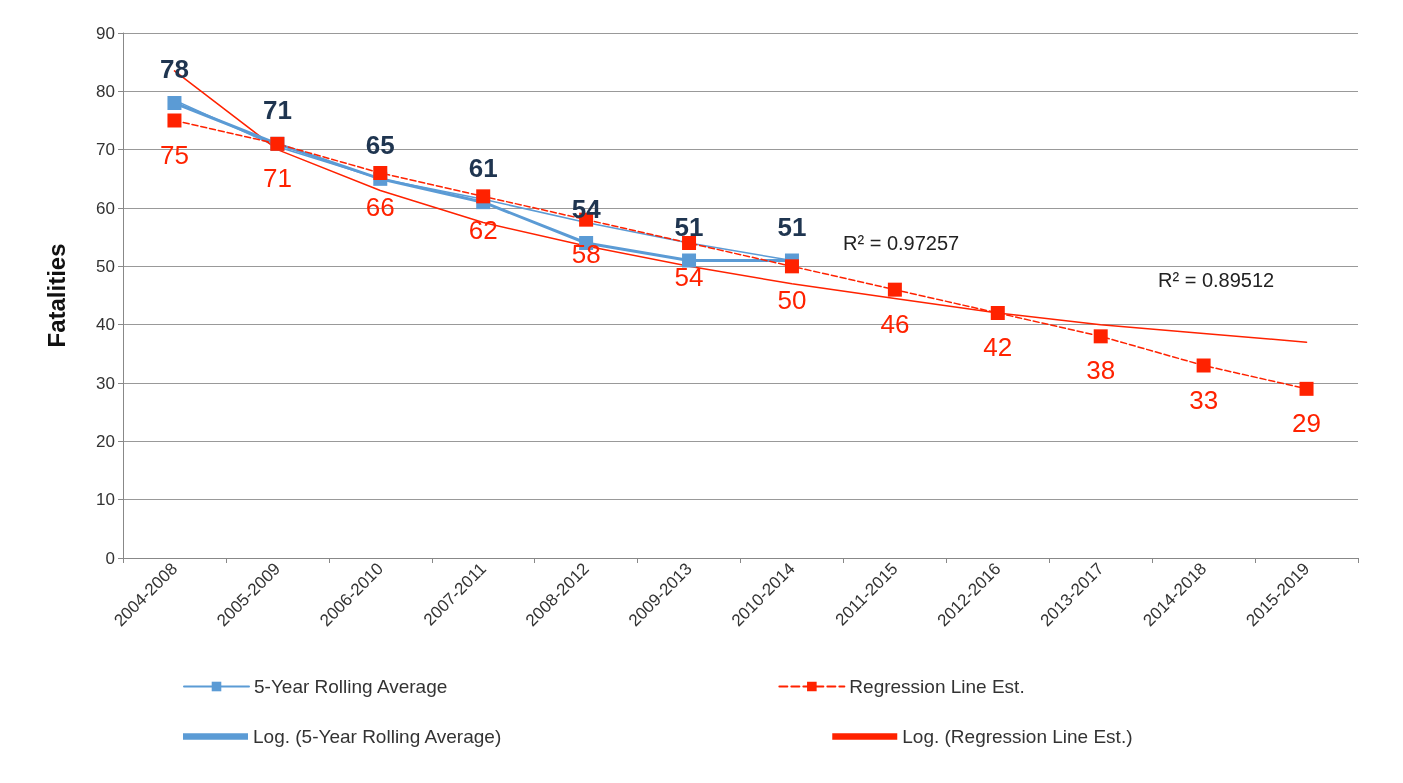  I want to click on y-tick-label: 0, so click(110, 558).